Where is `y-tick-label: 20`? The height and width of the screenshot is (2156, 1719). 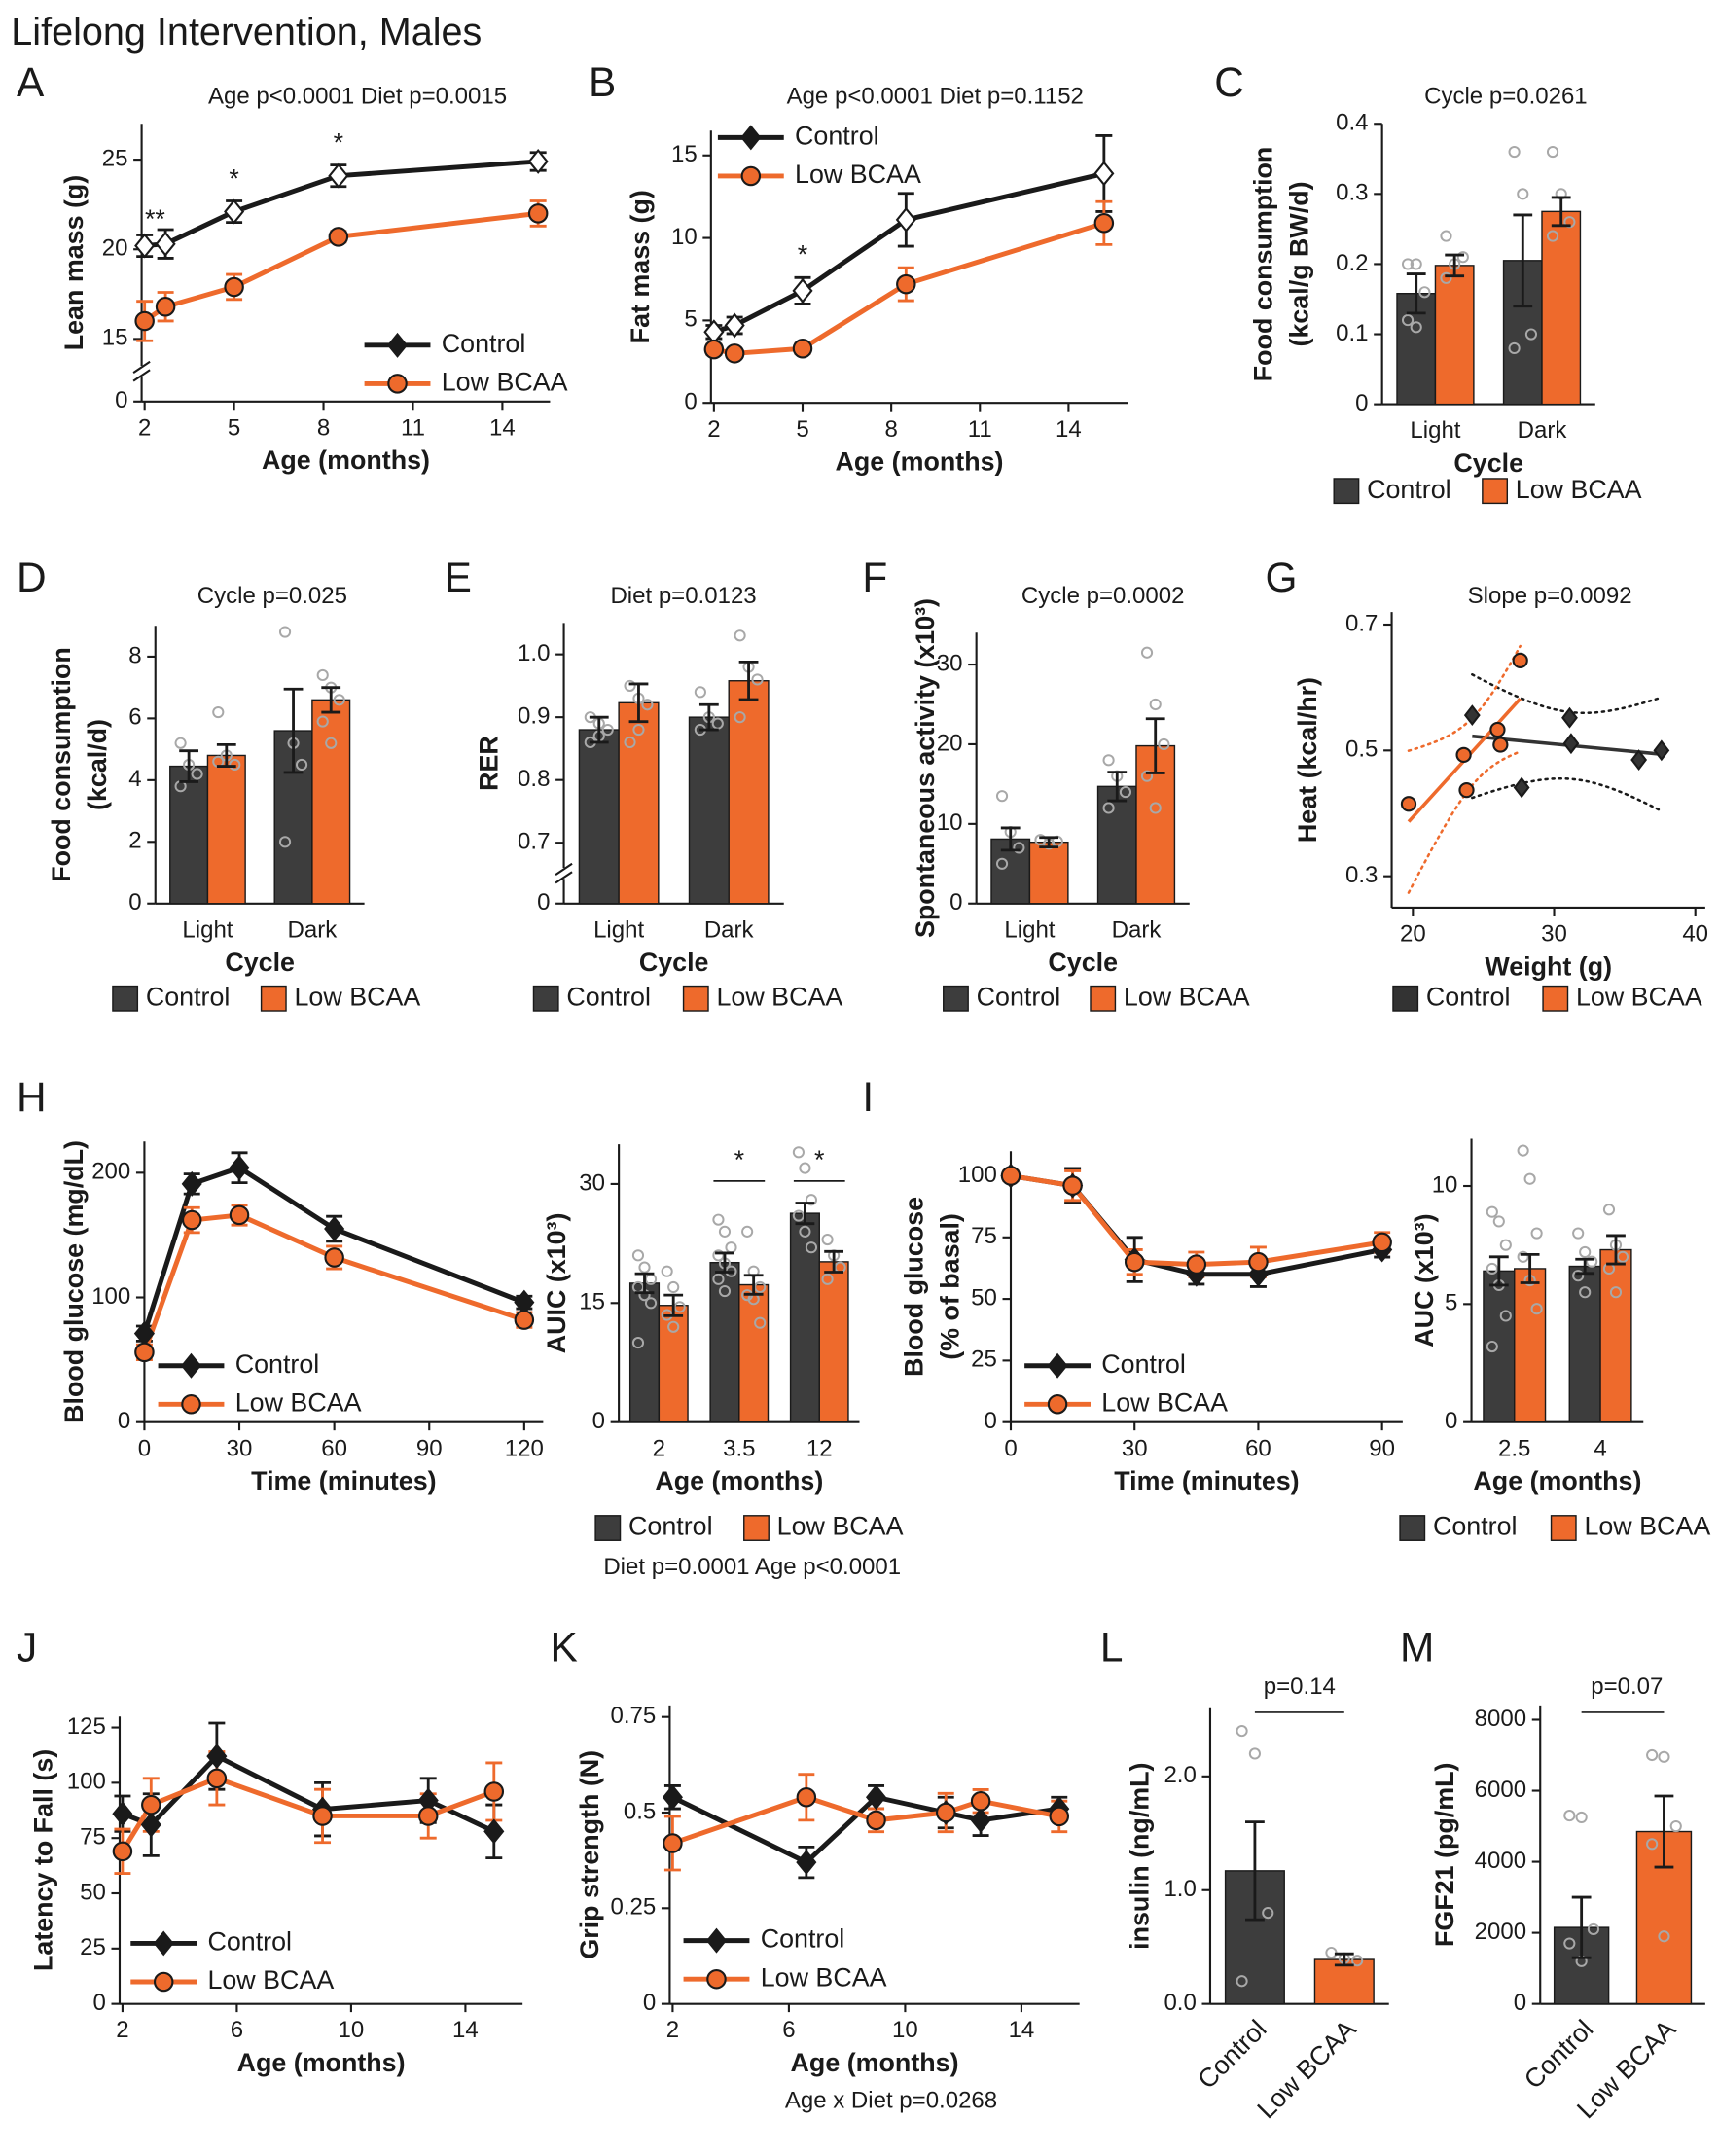
y-tick-label: 20 is located at coordinates (115, 248).